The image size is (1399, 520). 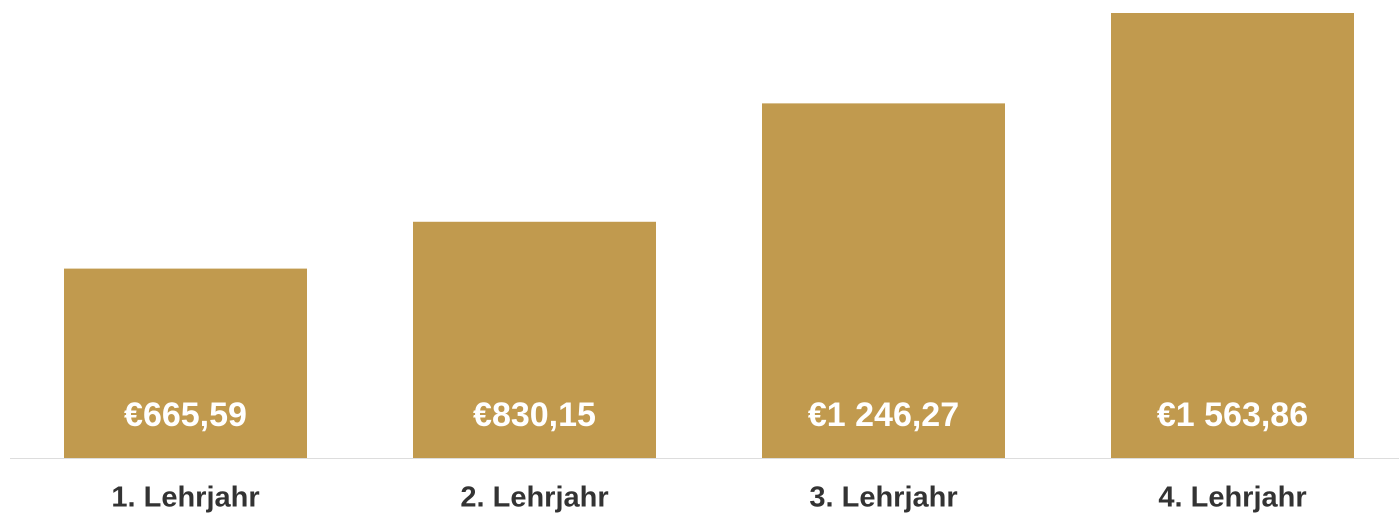 I want to click on x-tick-label: 3. Lehrjahr, so click(x=883, y=498).